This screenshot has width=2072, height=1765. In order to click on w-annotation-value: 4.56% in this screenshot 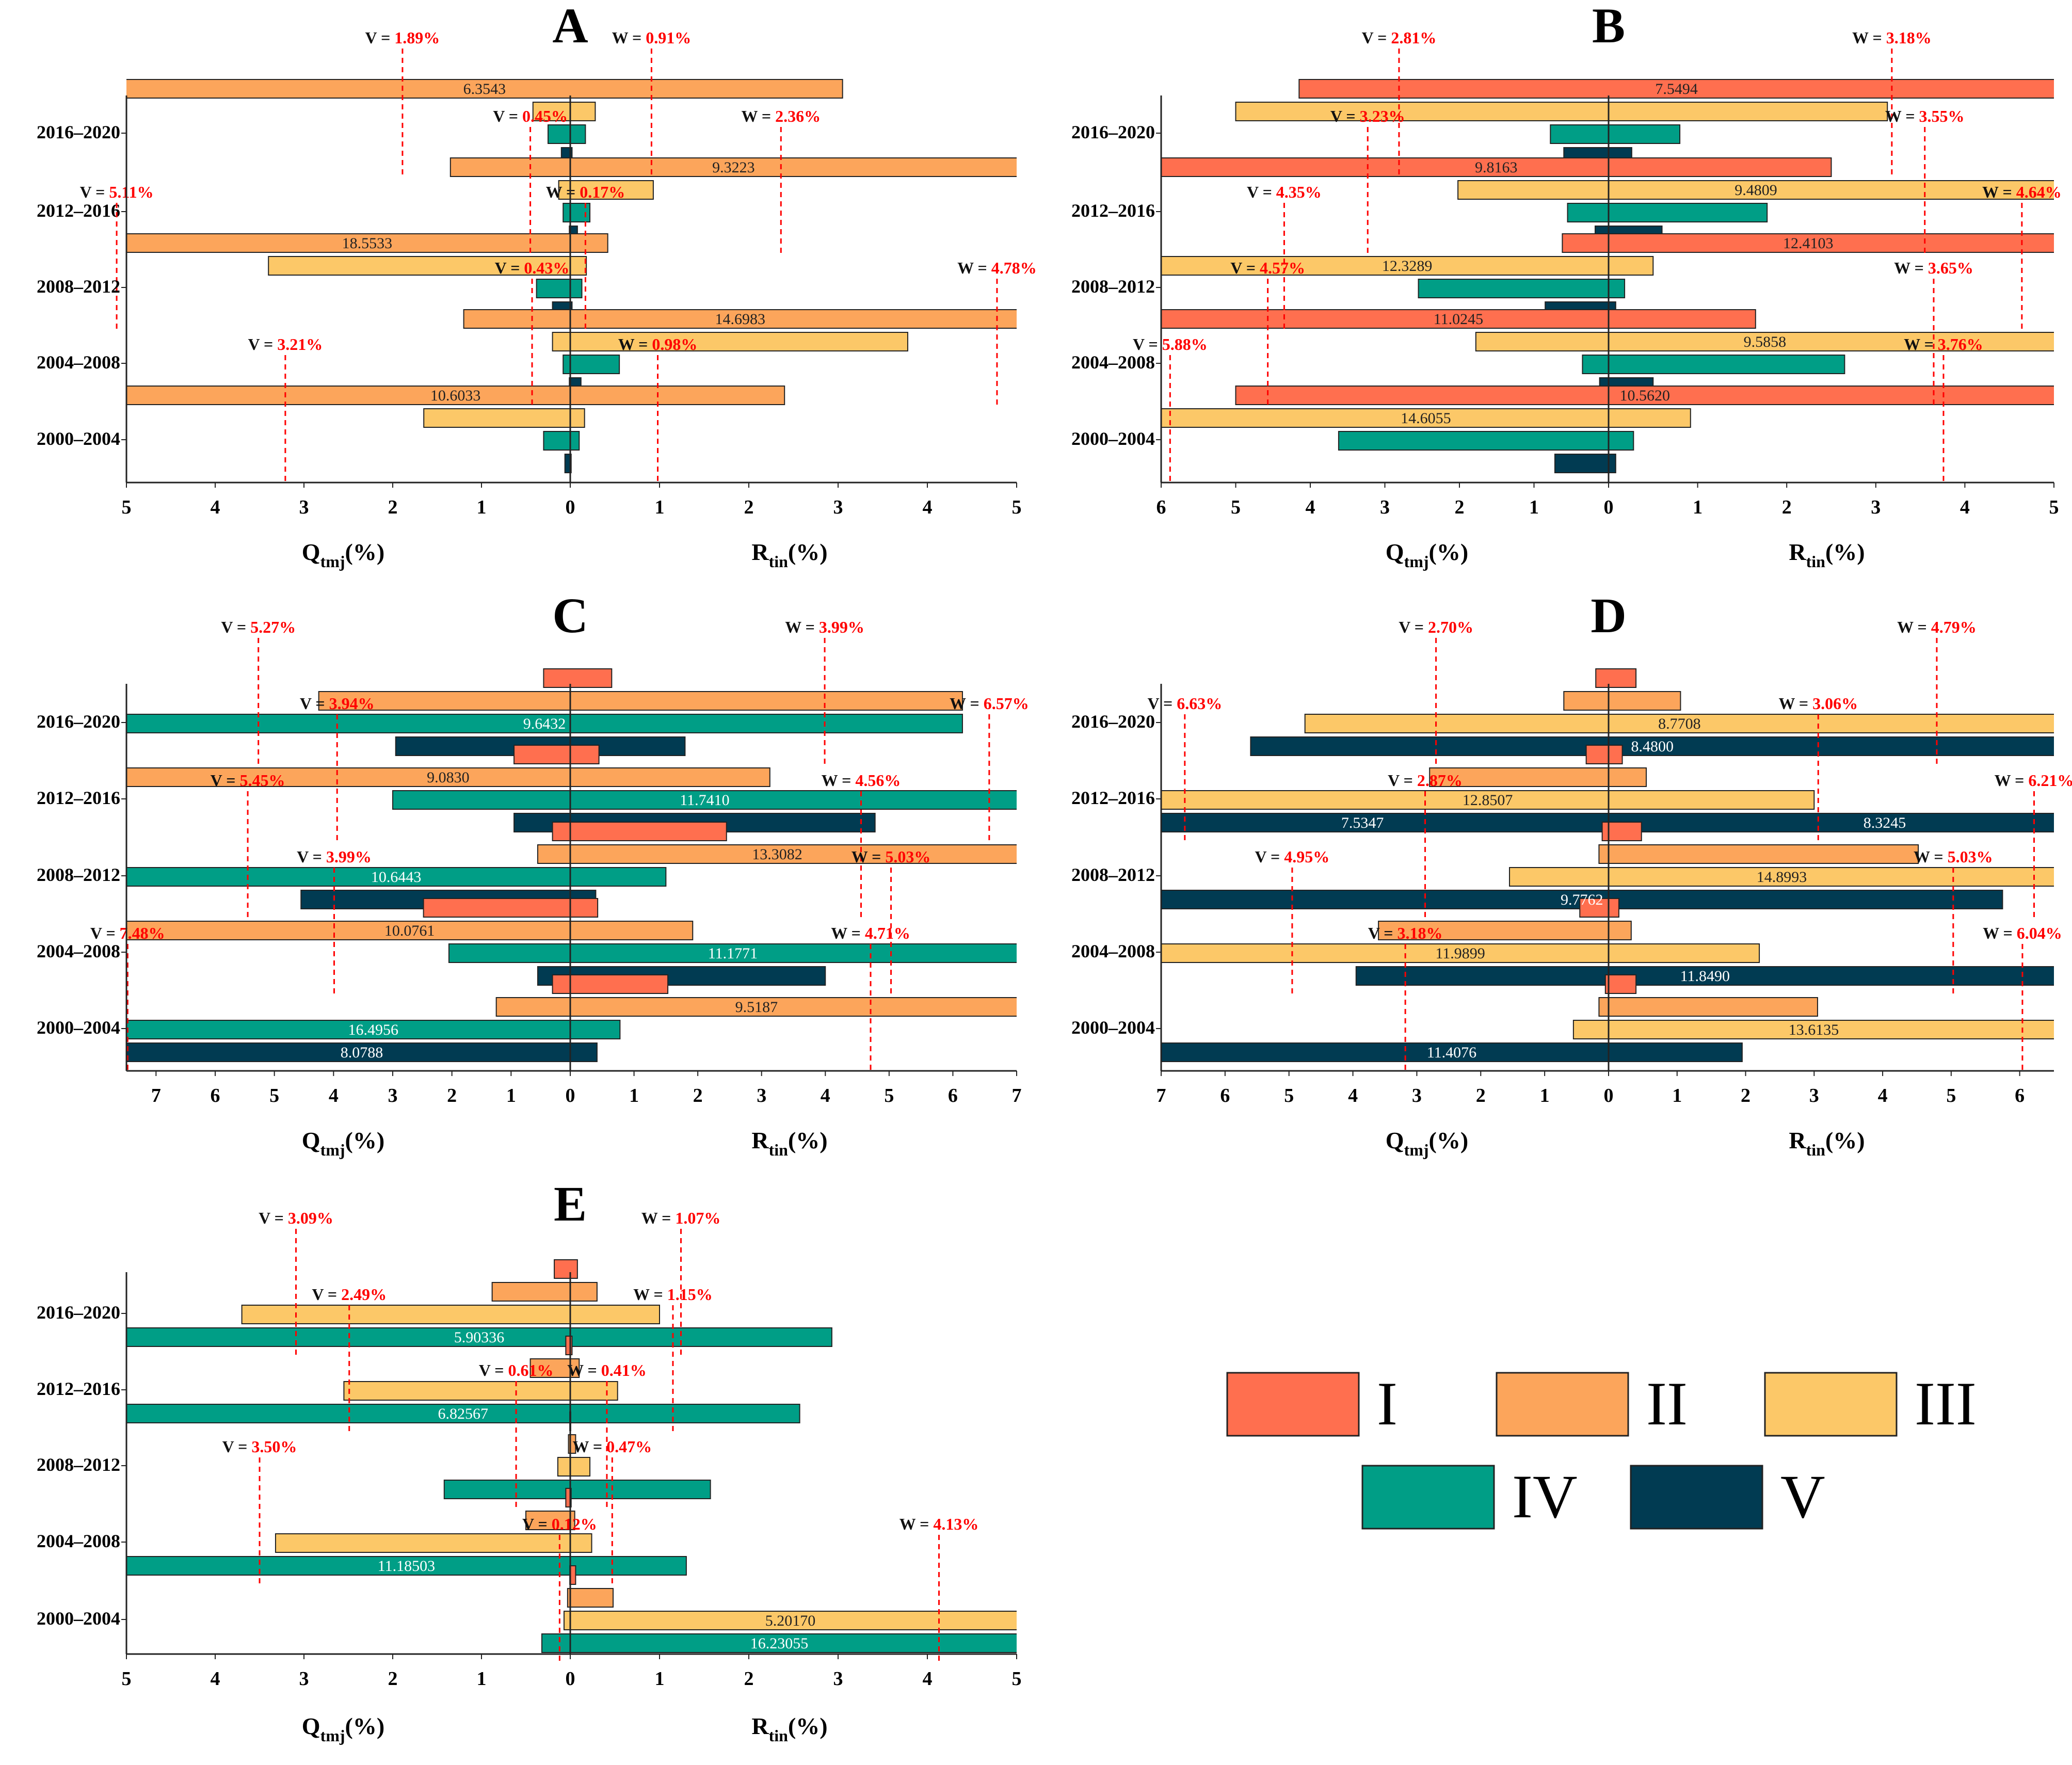, I will do `click(878, 780)`.